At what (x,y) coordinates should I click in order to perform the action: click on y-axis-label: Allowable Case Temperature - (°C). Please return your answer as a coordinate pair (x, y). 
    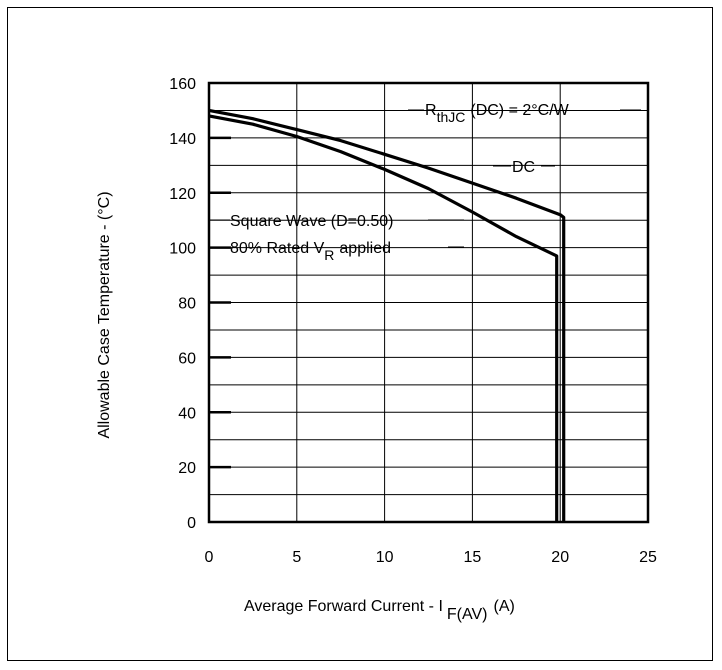
    Looking at the image, I should click on (104, 314).